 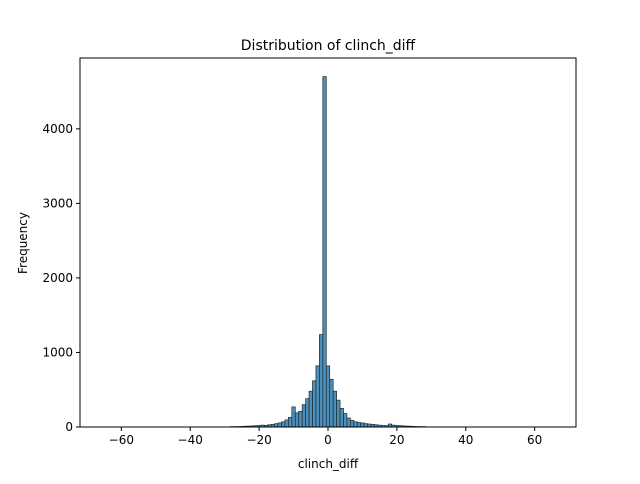 I want to click on x-axis-label: clinch_diff, so click(x=328, y=464).